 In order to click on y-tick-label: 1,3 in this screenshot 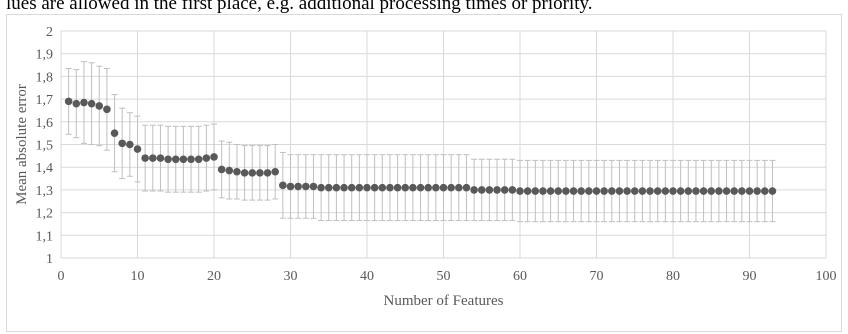, I will do `click(45, 191)`.